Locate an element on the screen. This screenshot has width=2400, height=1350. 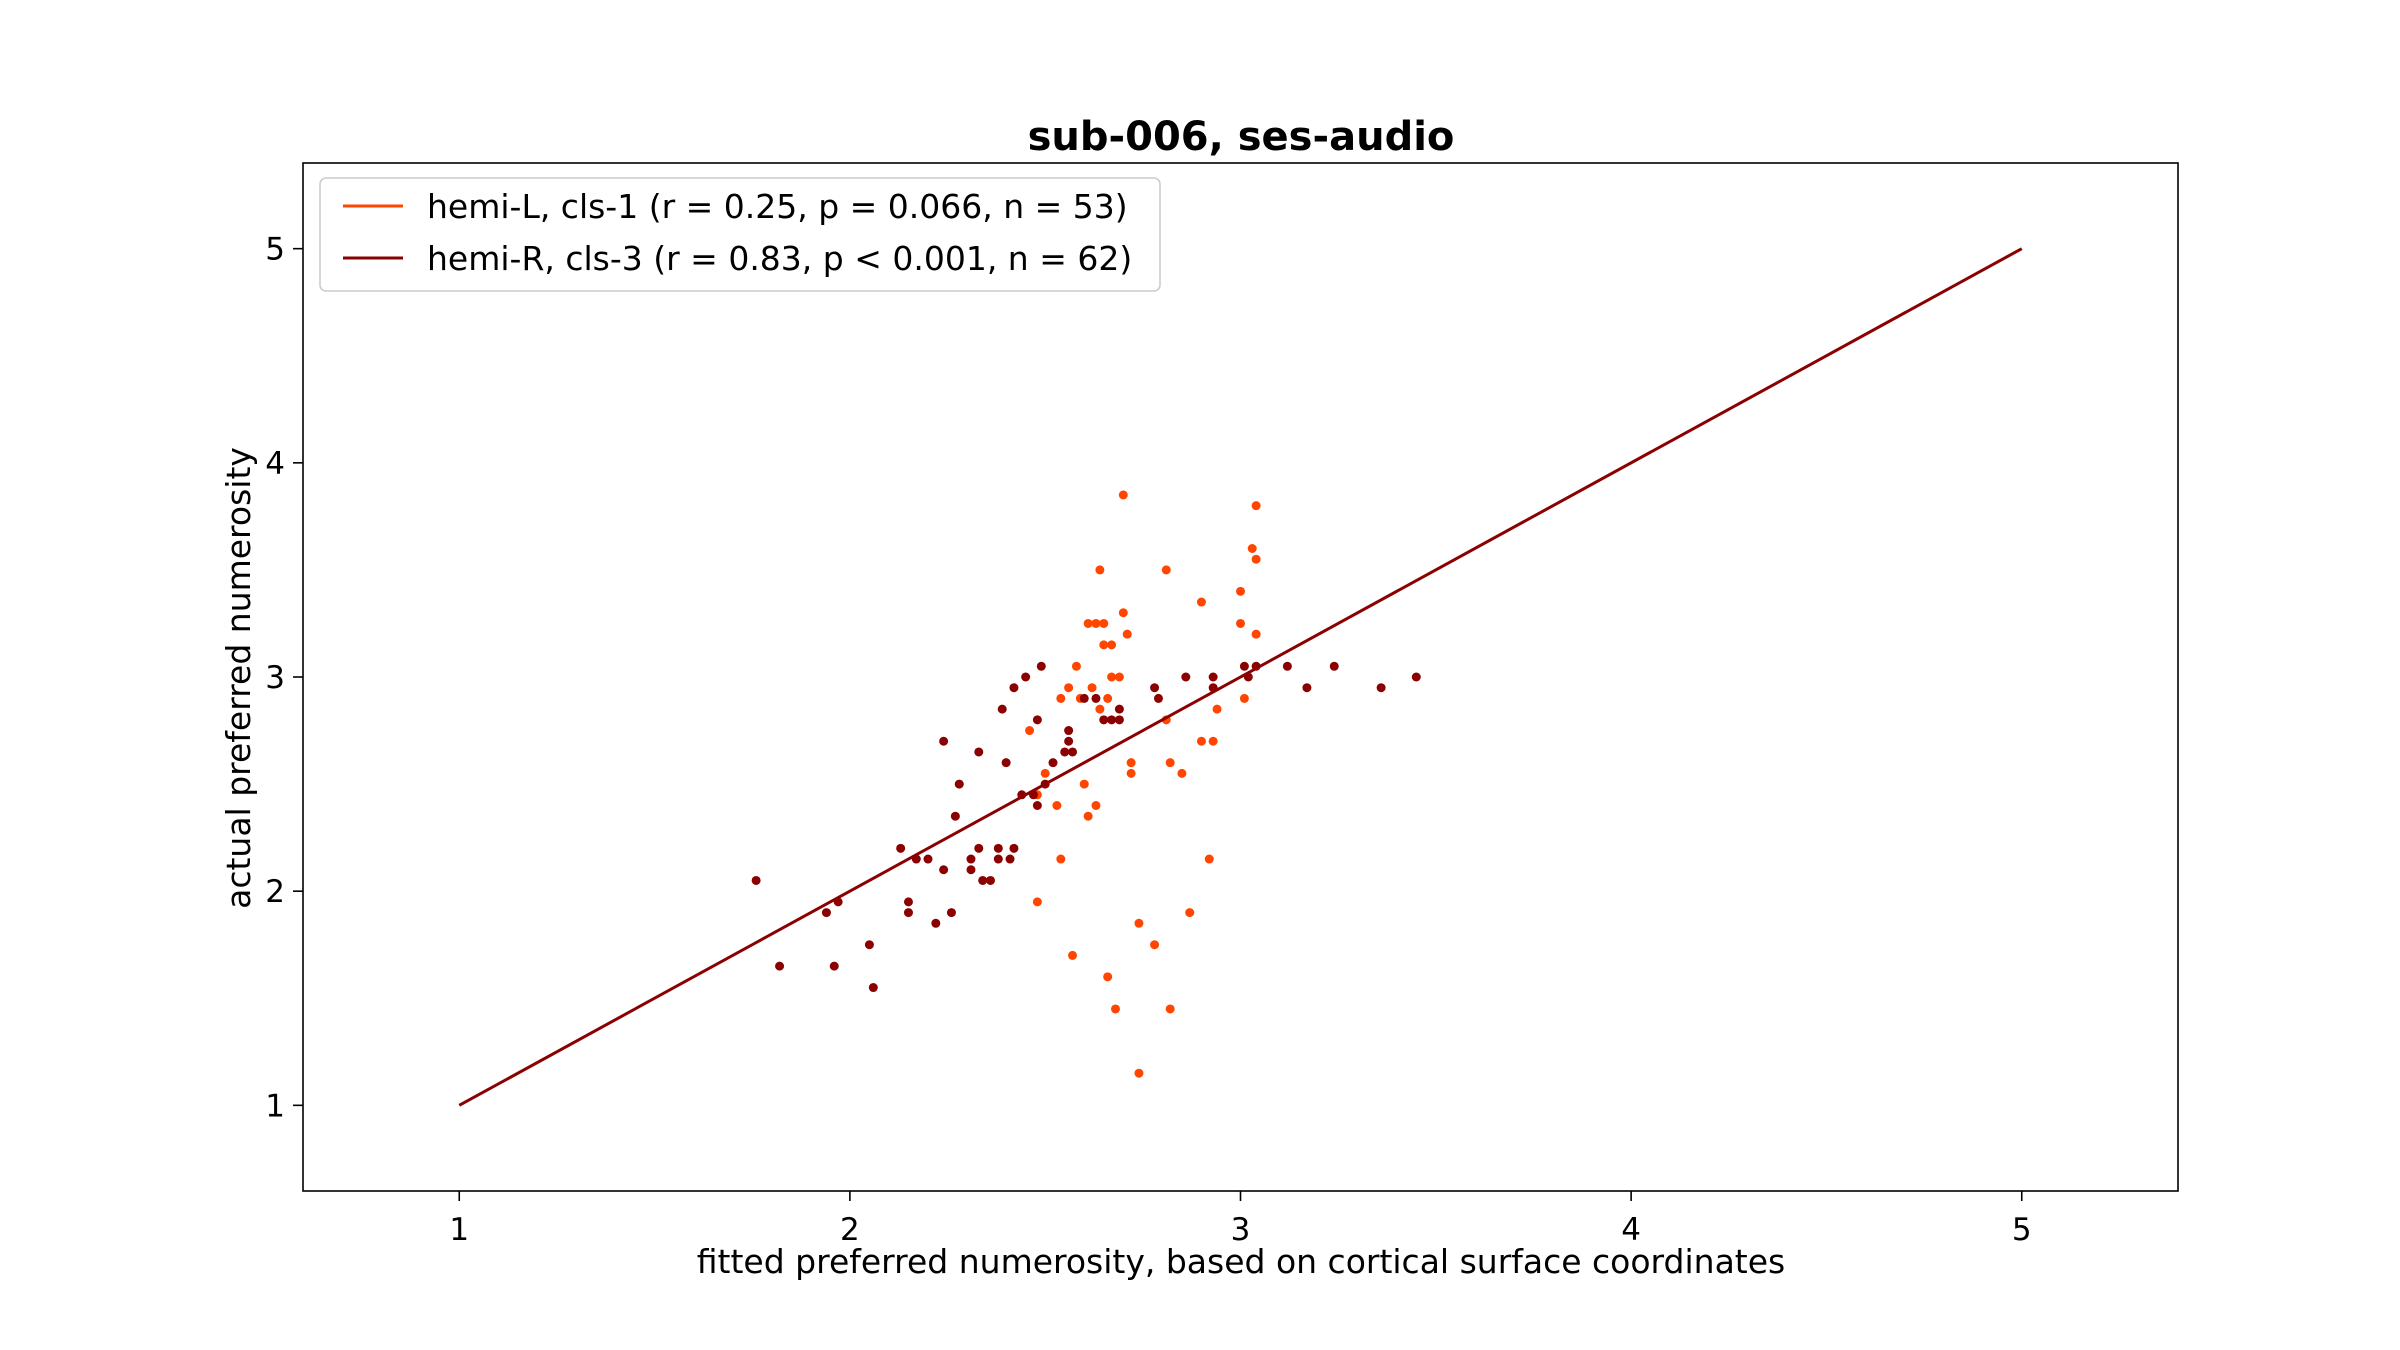
x-axis-ticks: 1 2 3 4 5 is located at coordinates (1240, 1219).